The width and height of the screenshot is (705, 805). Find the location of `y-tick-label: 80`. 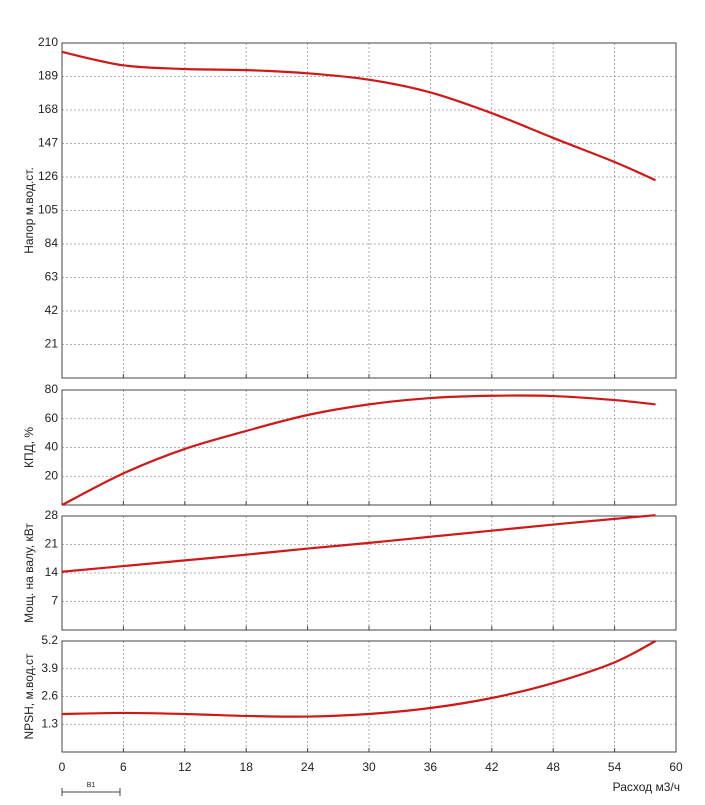

y-tick-label: 80 is located at coordinates (52, 389).